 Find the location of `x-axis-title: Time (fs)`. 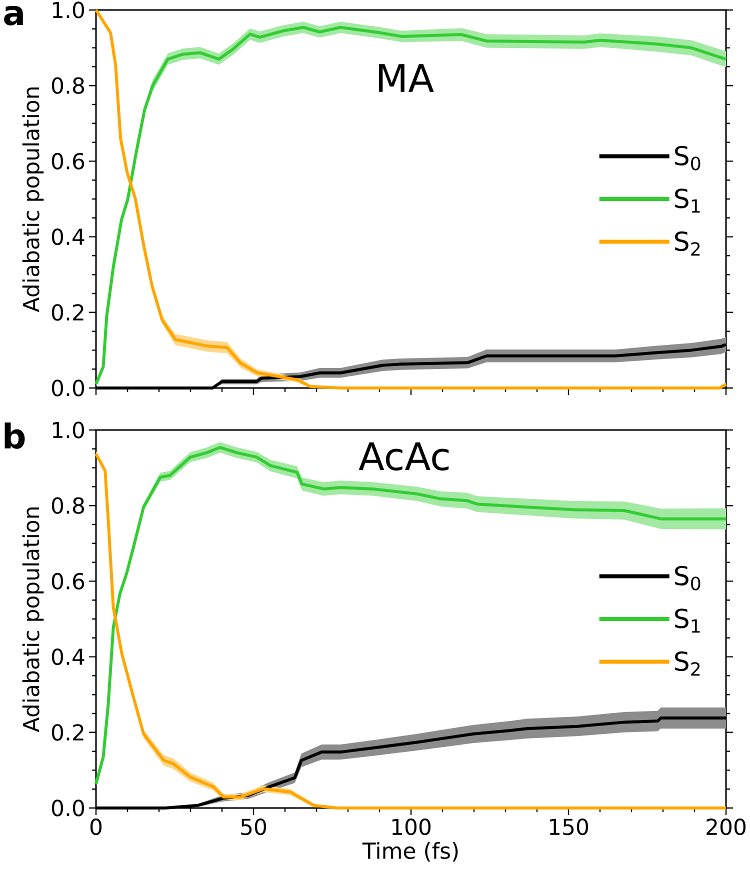

x-axis-title: Time (fs) is located at coordinates (410, 852).